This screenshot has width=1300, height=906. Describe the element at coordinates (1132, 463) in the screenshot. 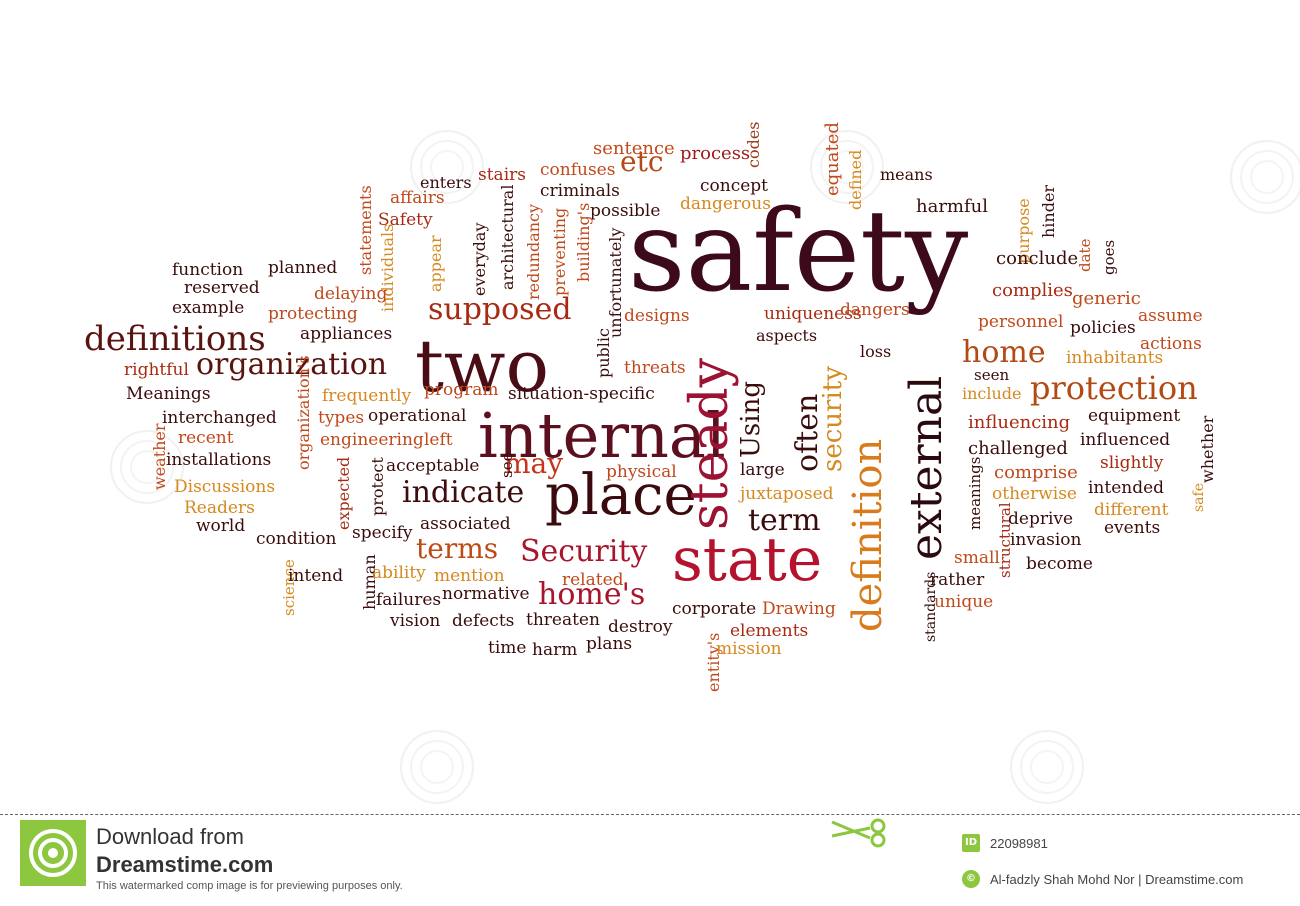

I see `cloud-word: slightly` at that location.